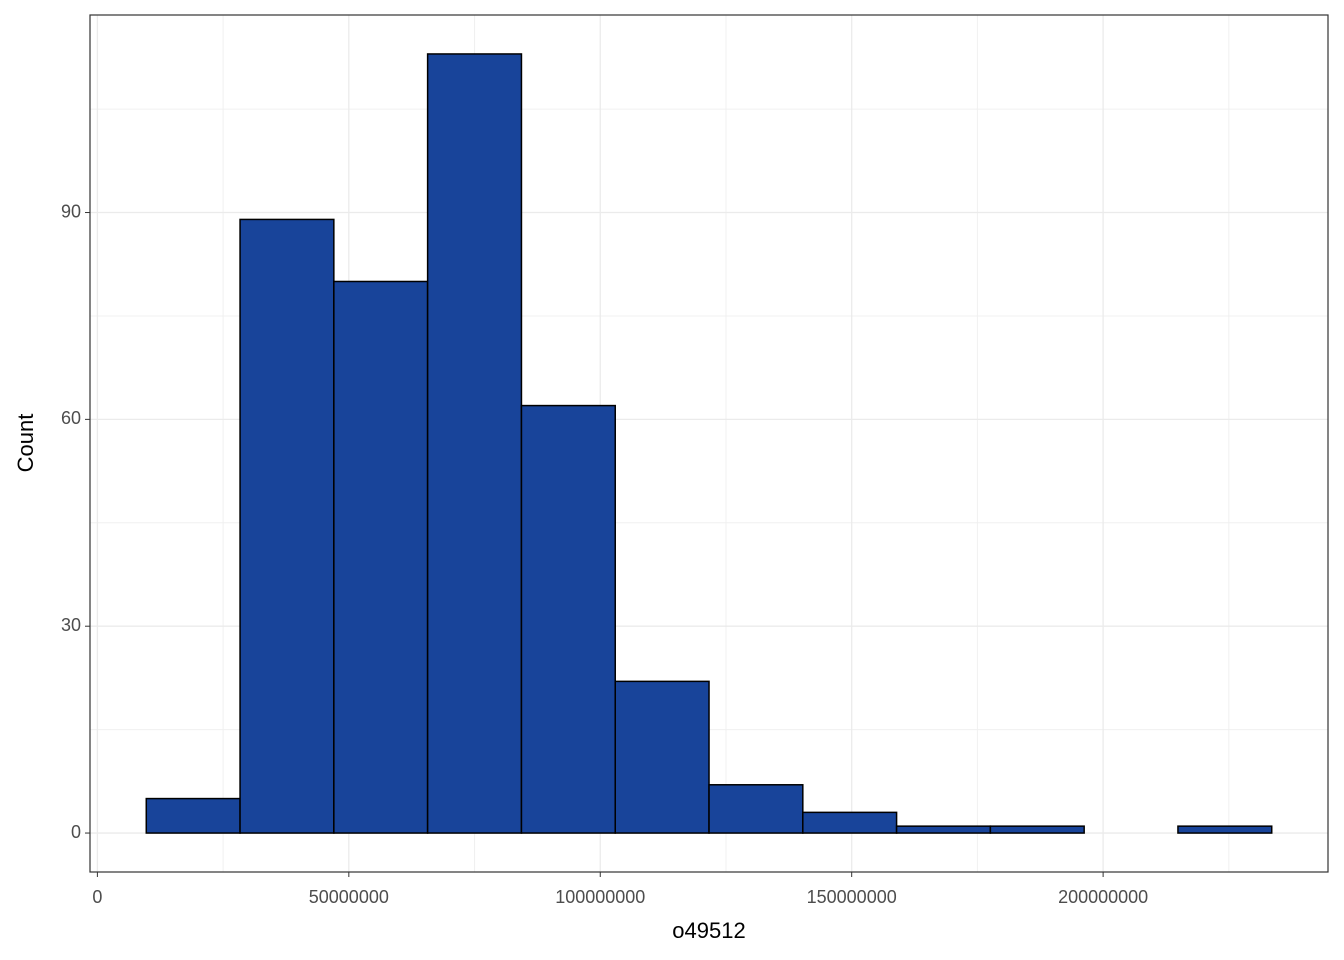 The image size is (1344, 960). Describe the element at coordinates (852, 897) in the screenshot. I see `x-tick-label: 150000000` at that location.